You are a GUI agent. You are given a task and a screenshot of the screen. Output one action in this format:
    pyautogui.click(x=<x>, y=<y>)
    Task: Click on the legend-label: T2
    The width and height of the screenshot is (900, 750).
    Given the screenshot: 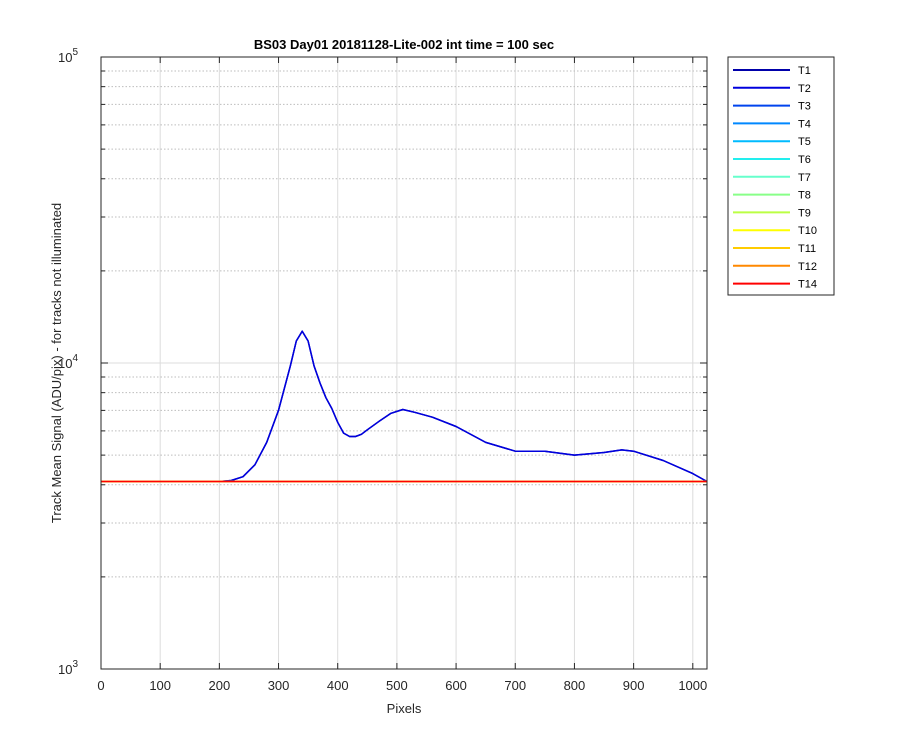 What is the action you would take?
    pyautogui.click(x=804, y=89)
    